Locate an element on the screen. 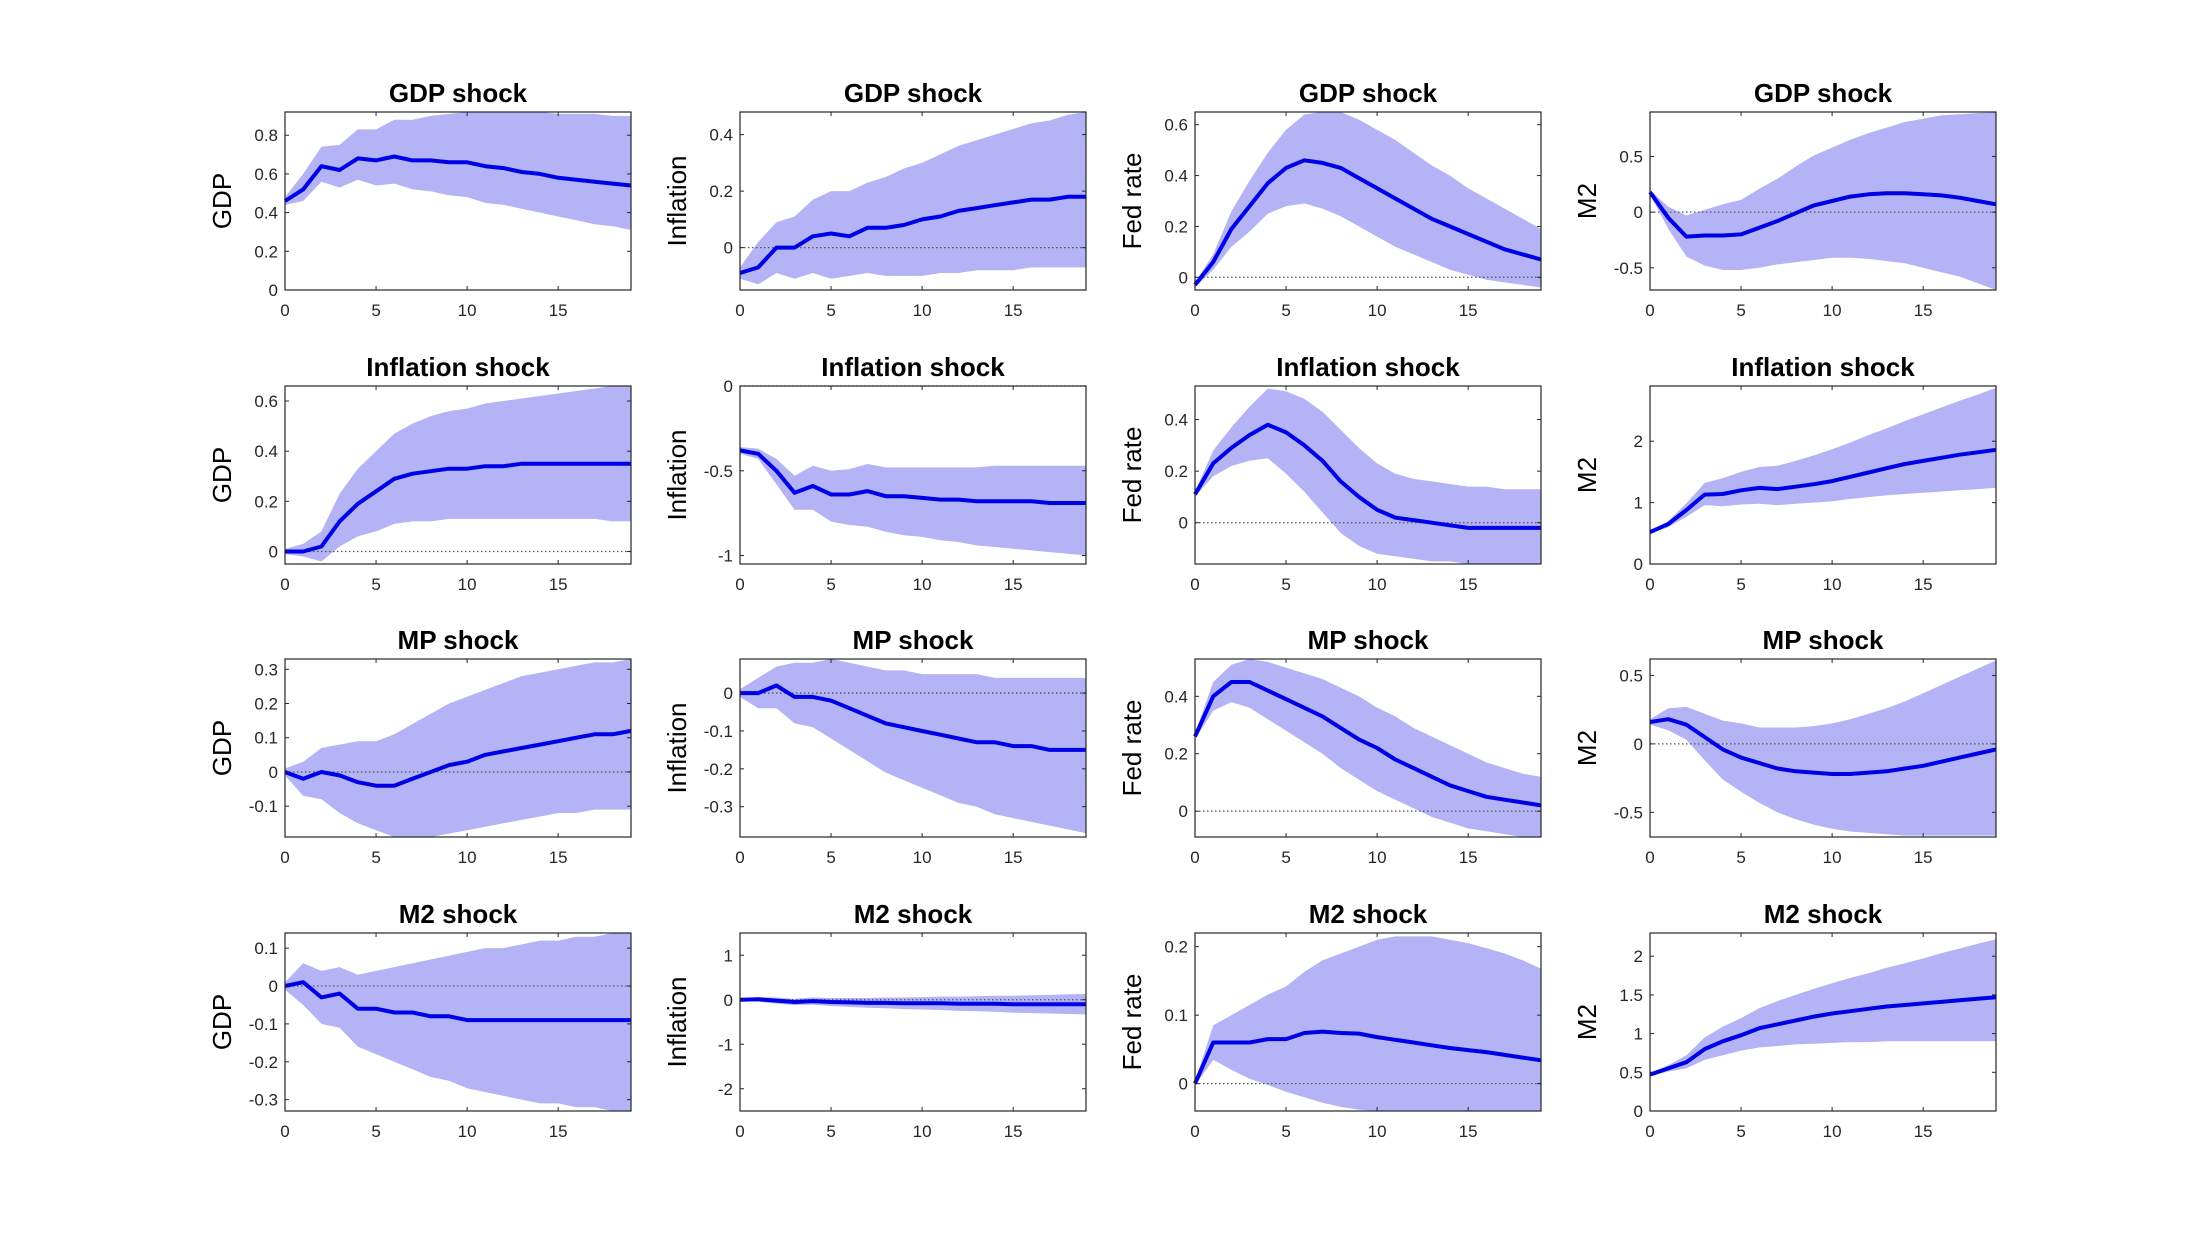 The height and width of the screenshot is (1238, 2187). irf-panel: 0 5 10 15 0 1 2 Inflation shock M2 is located at coordinates (1784, 473).